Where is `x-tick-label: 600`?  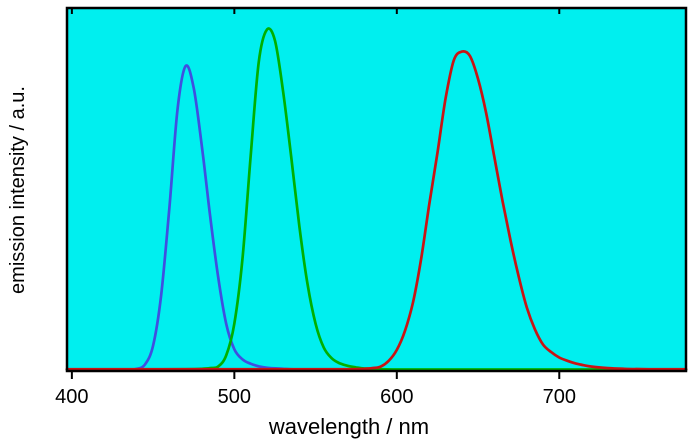 x-tick-label: 600 is located at coordinates (396, 397).